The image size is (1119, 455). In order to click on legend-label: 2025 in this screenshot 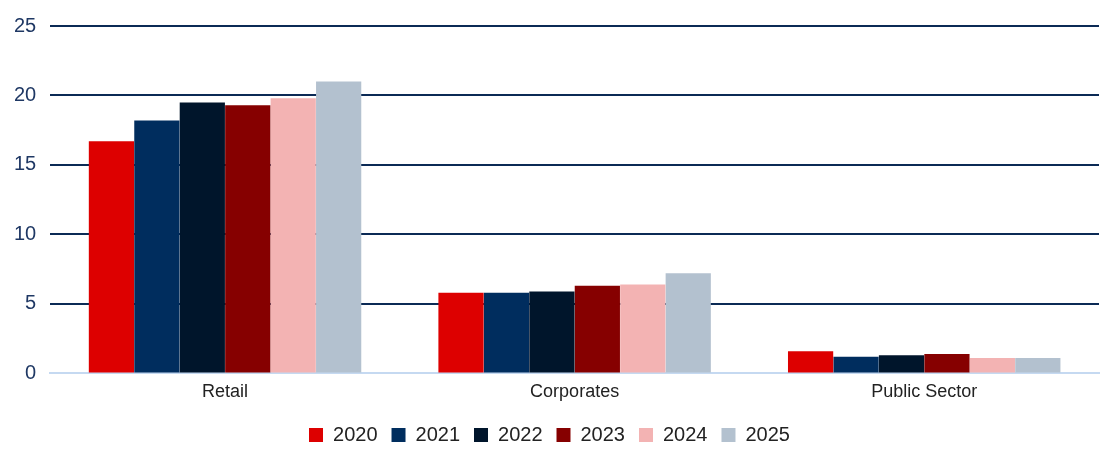, I will do `click(767, 433)`.